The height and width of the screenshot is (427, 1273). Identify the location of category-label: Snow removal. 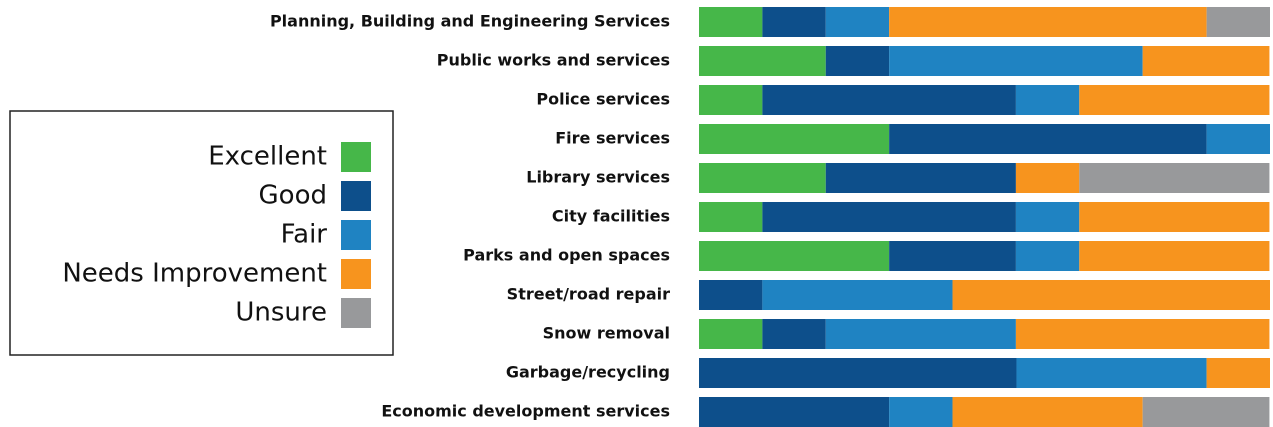
(606, 333).